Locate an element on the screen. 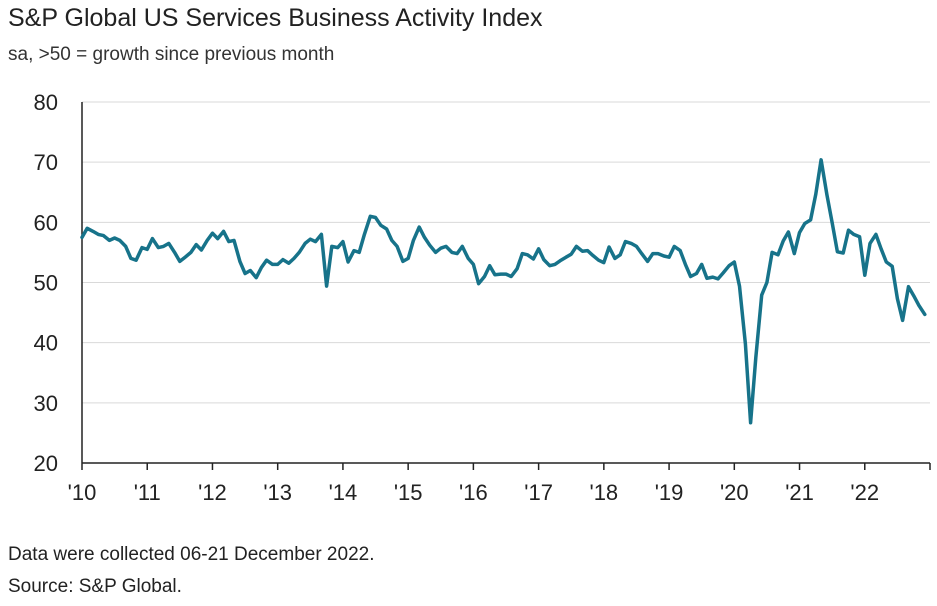 Image resolution: width=937 pixels, height=606 pixels. y-tick-label: 50 is located at coordinates (46, 283).